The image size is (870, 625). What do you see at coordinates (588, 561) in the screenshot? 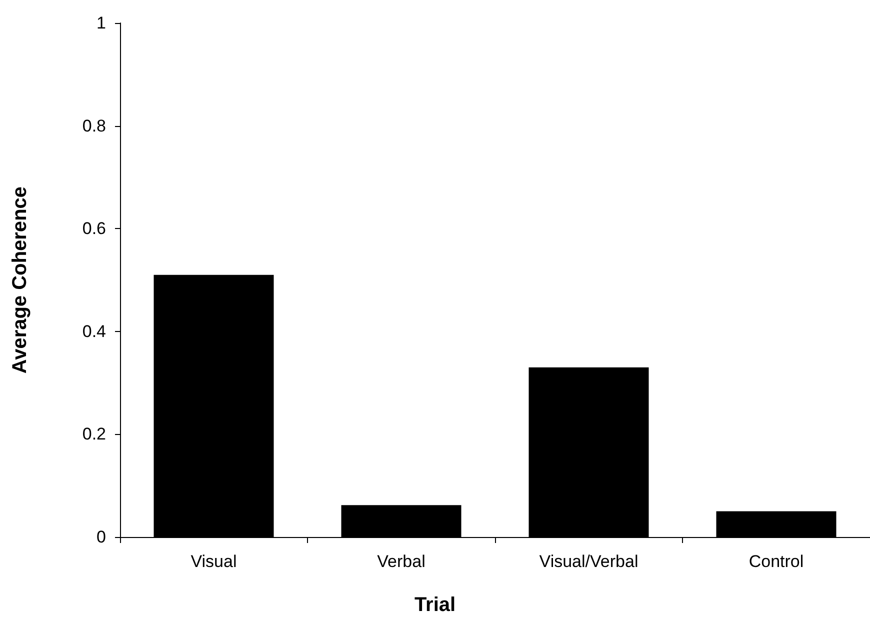
I see `x-tick-label: Visual/Verbal` at bounding box center [588, 561].